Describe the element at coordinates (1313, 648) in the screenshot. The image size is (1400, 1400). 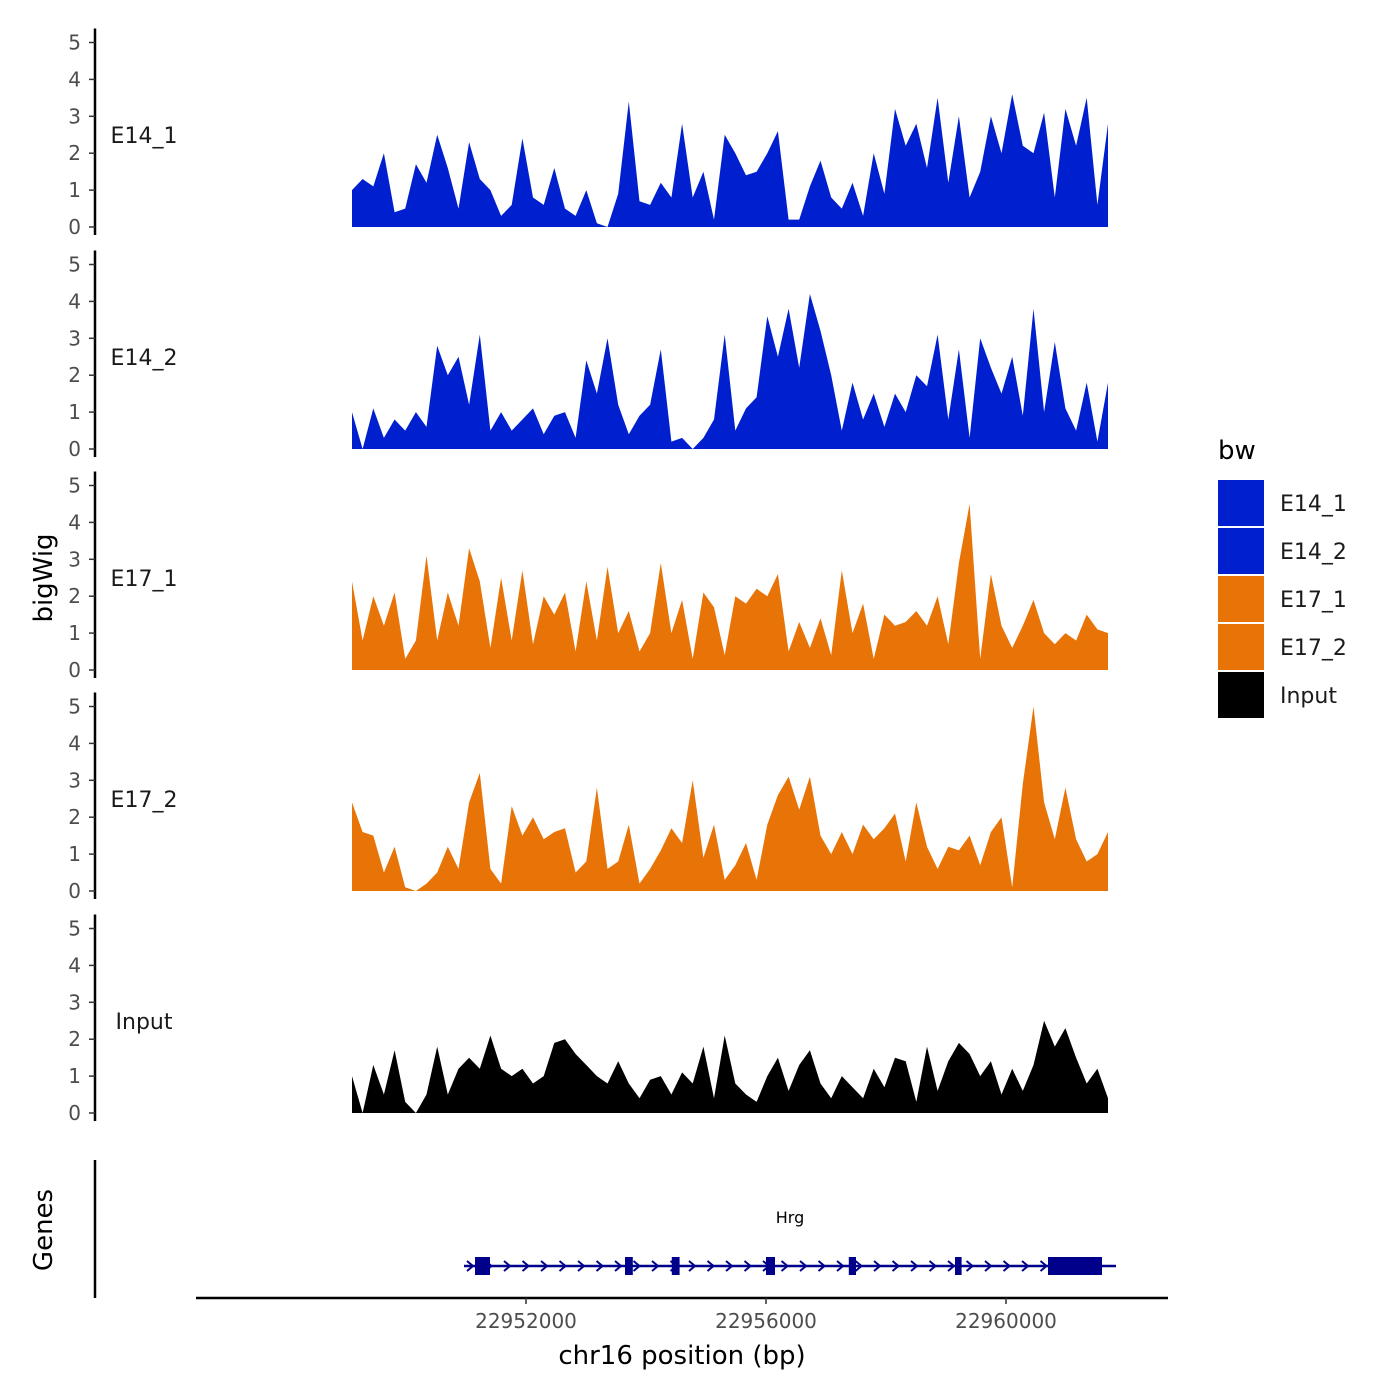
I see `legend-label: E17_2` at that location.